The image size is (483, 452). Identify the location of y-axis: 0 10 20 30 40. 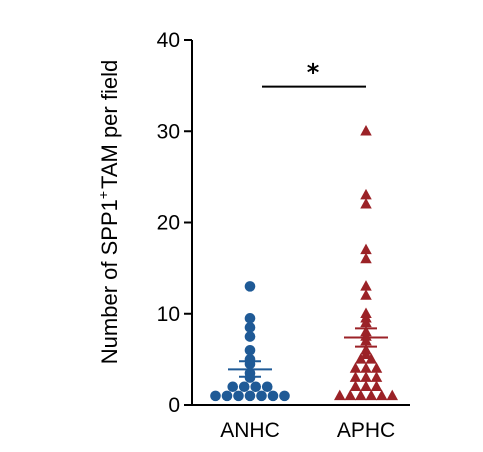
(175, 223).